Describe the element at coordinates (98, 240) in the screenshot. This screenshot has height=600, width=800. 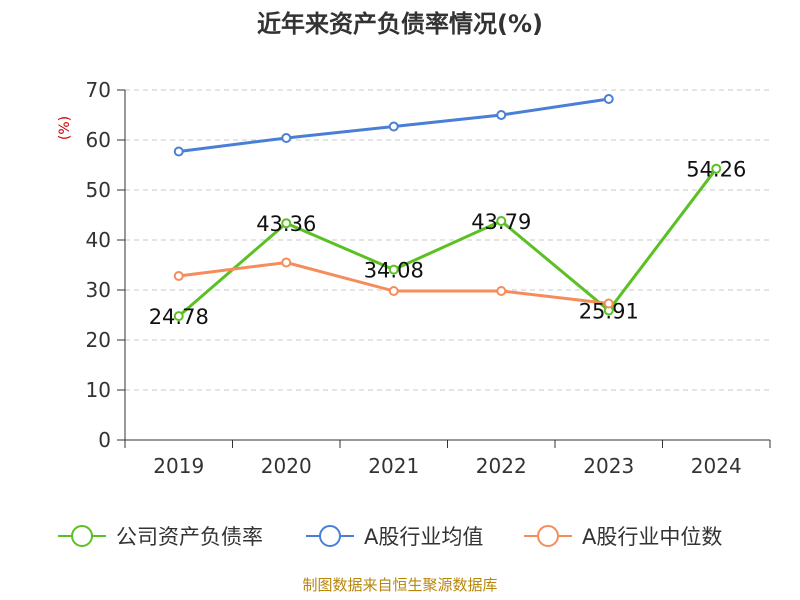
I see `y-tick-label: 40` at that location.